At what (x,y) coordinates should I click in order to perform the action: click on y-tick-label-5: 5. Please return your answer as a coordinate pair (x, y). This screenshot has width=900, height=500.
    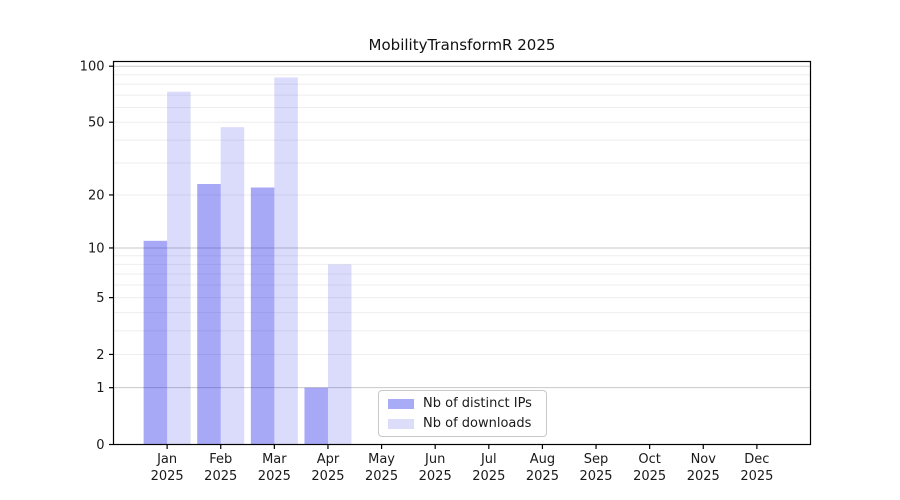
    Looking at the image, I should click on (100, 298).